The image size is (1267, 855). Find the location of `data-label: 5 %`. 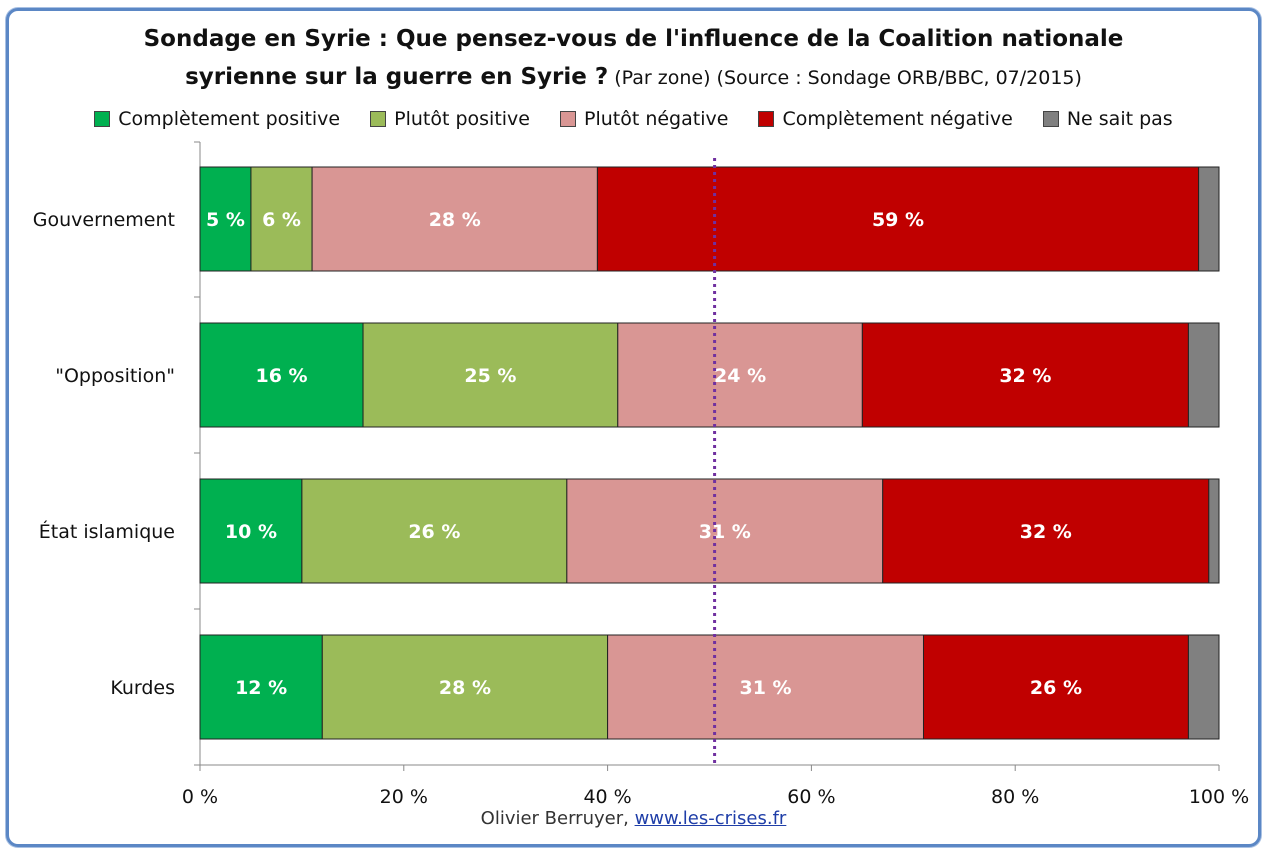

data-label: 5 % is located at coordinates (225, 220).